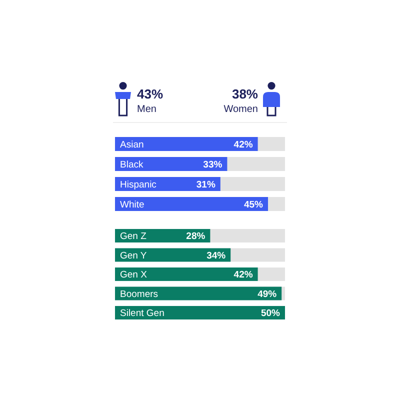  Describe the element at coordinates (270, 314) in the screenshot. I see `data-label: 50%` at that location.